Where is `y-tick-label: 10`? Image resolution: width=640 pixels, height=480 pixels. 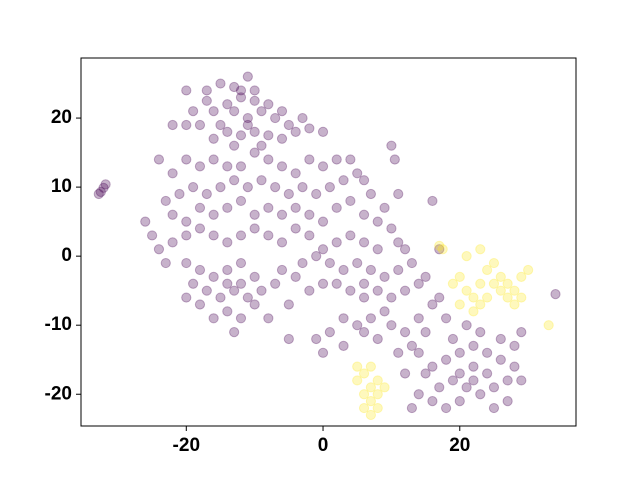 y-tick-label: 10 is located at coordinates (61, 186).